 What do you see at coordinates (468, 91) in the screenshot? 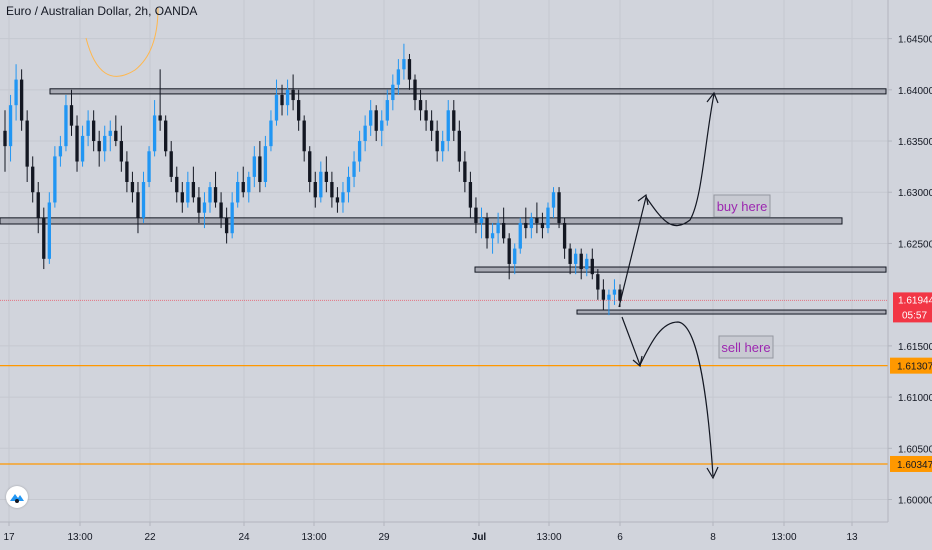
I see `zone-resistance-top` at bounding box center [468, 91].